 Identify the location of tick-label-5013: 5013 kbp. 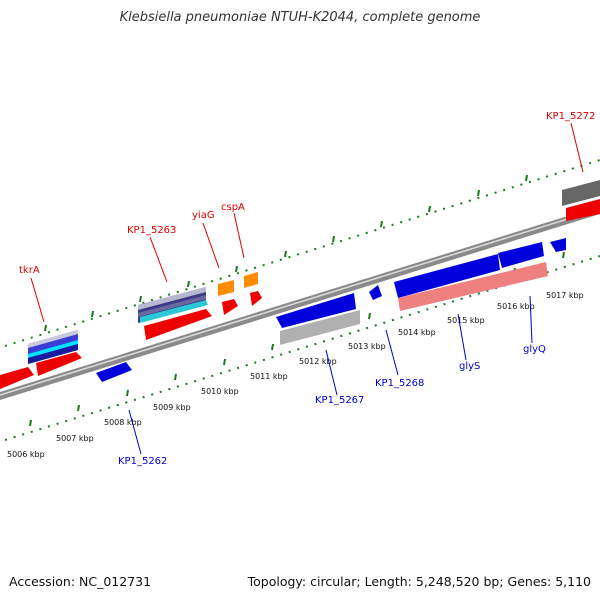
(367, 346).